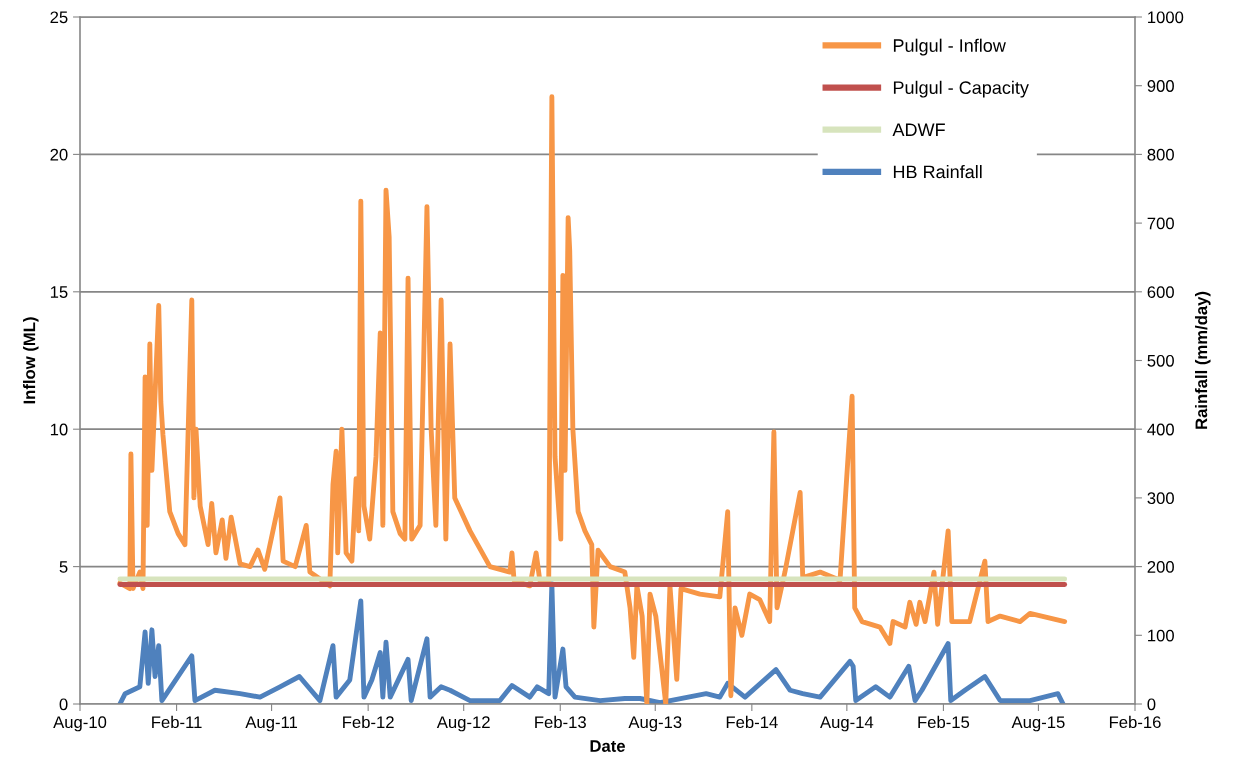  I want to click on line-series, so click(591, 642).